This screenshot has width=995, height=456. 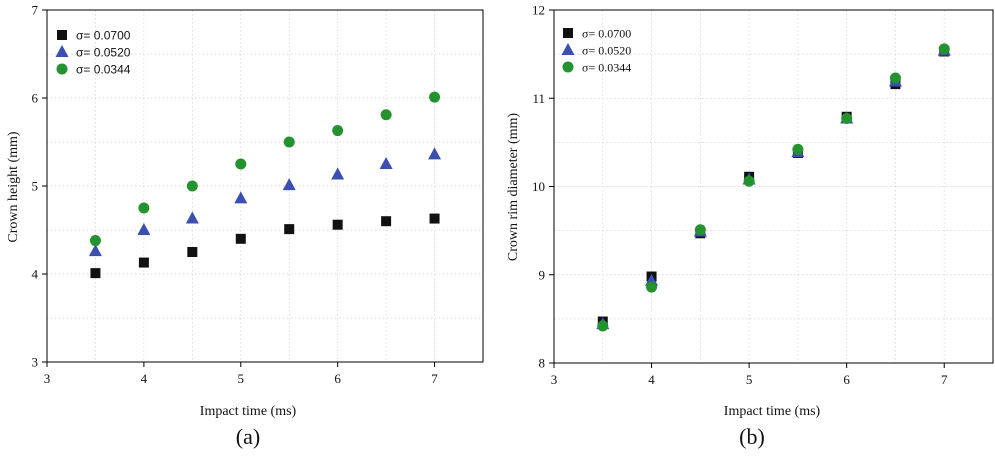 I want to click on y-tick-label: 10, so click(x=538, y=186).